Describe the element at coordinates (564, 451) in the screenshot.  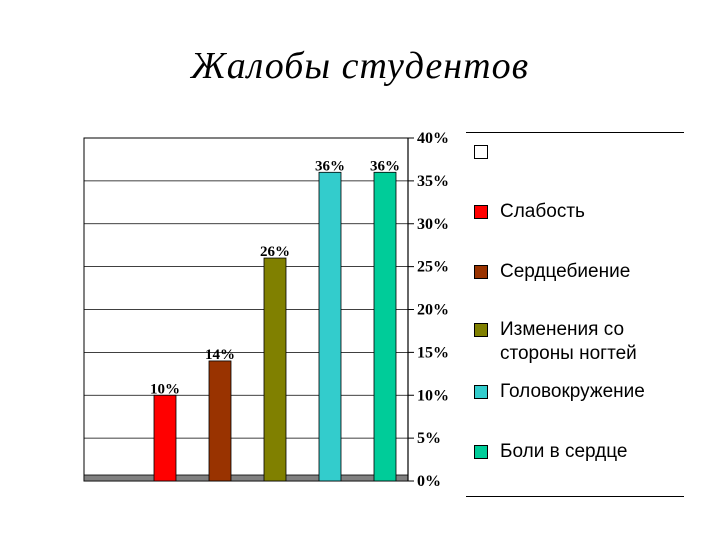
I see `legend-label: Боли в сердце` at that location.